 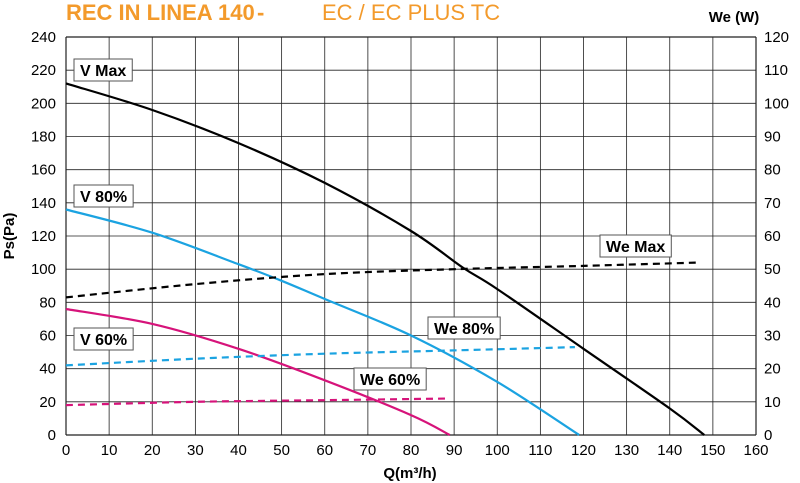 What do you see at coordinates (47, 402) in the screenshot?
I see `y-tick-label: 20` at bounding box center [47, 402].